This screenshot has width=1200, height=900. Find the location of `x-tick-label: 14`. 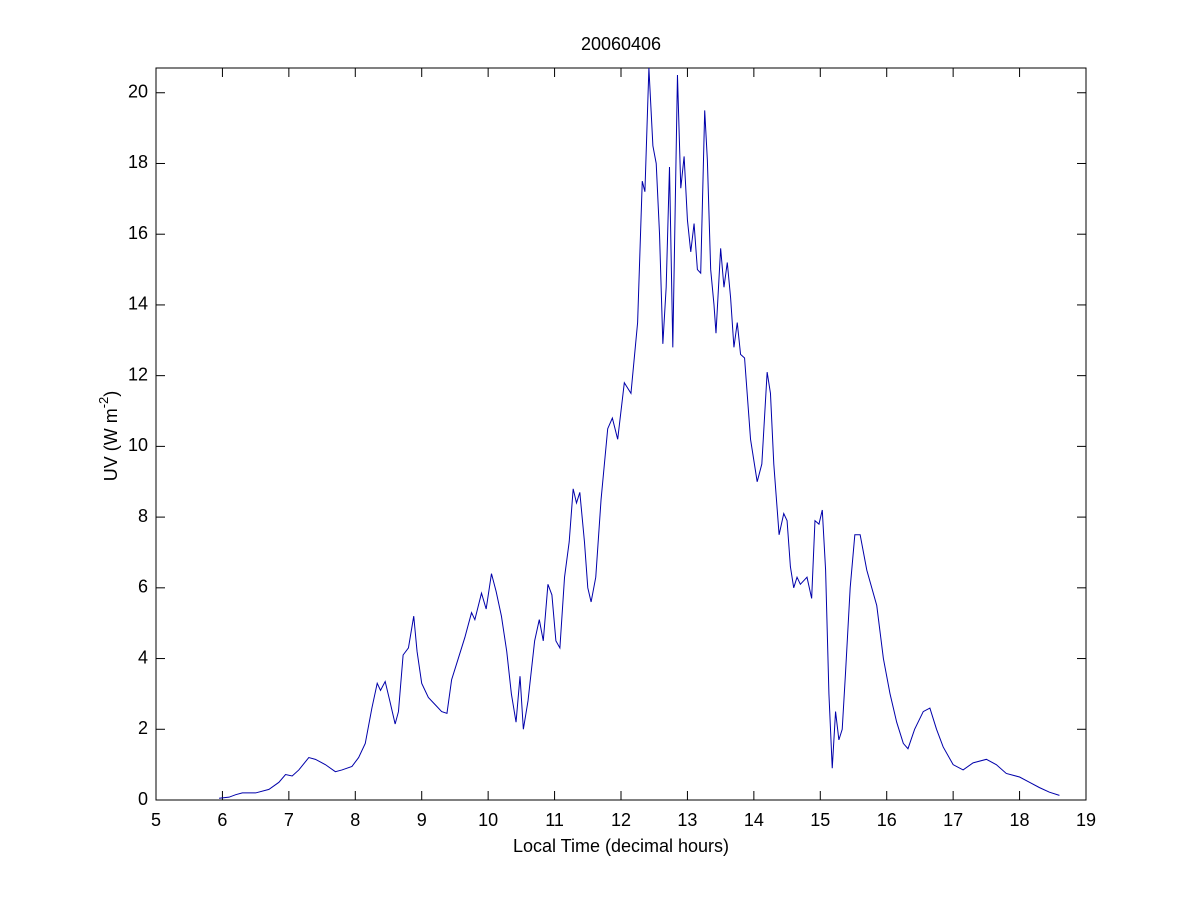

x-tick-label: 14 is located at coordinates (754, 820).